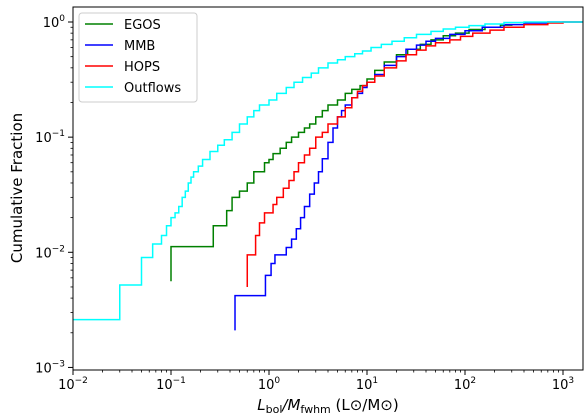  What do you see at coordinates (327, 406) in the screenshot?
I see `x-axis-label: Lbol/Mfwhm (L⊙/M⊙)` at bounding box center [327, 406].